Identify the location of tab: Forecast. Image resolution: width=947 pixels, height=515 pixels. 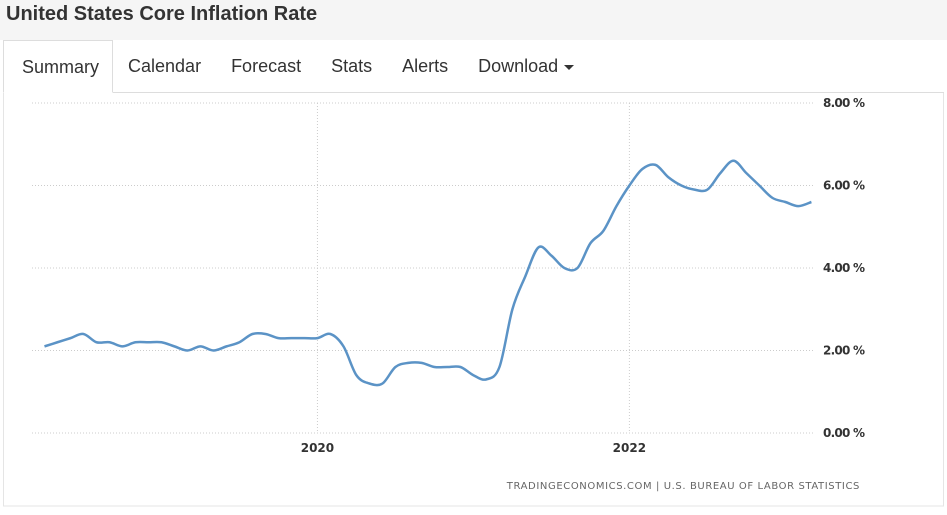
(266, 66).